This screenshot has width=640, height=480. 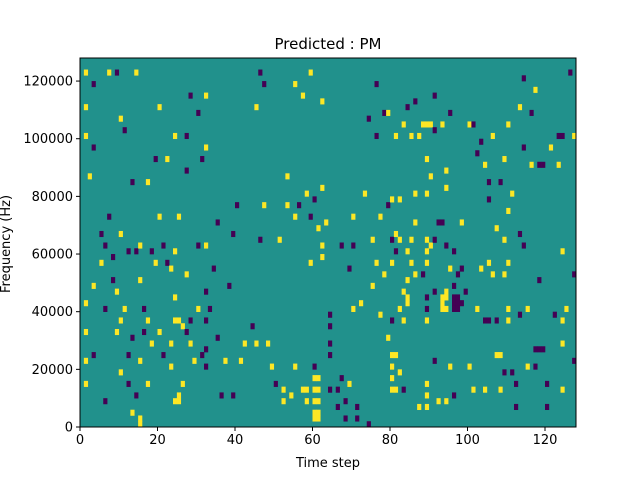 What do you see at coordinates (52, 370) in the screenshot?
I see `y-tick-label: 20000` at bounding box center [52, 370].